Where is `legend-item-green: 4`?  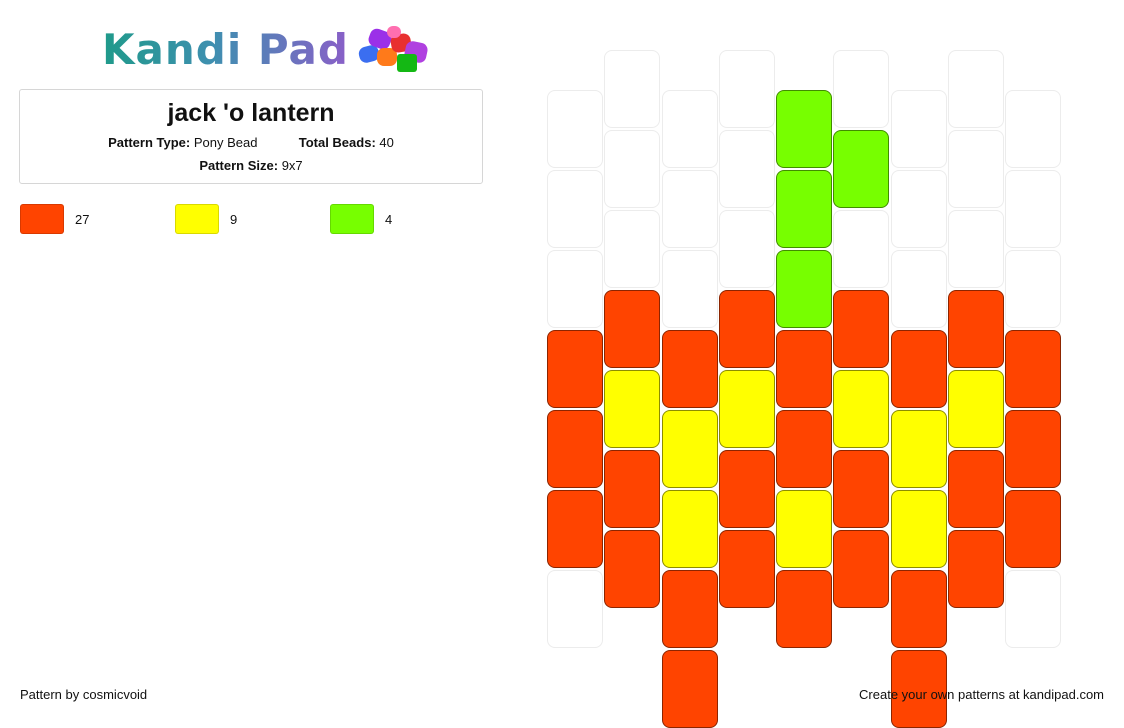 legend-item-green: 4 is located at coordinates (361, 219).